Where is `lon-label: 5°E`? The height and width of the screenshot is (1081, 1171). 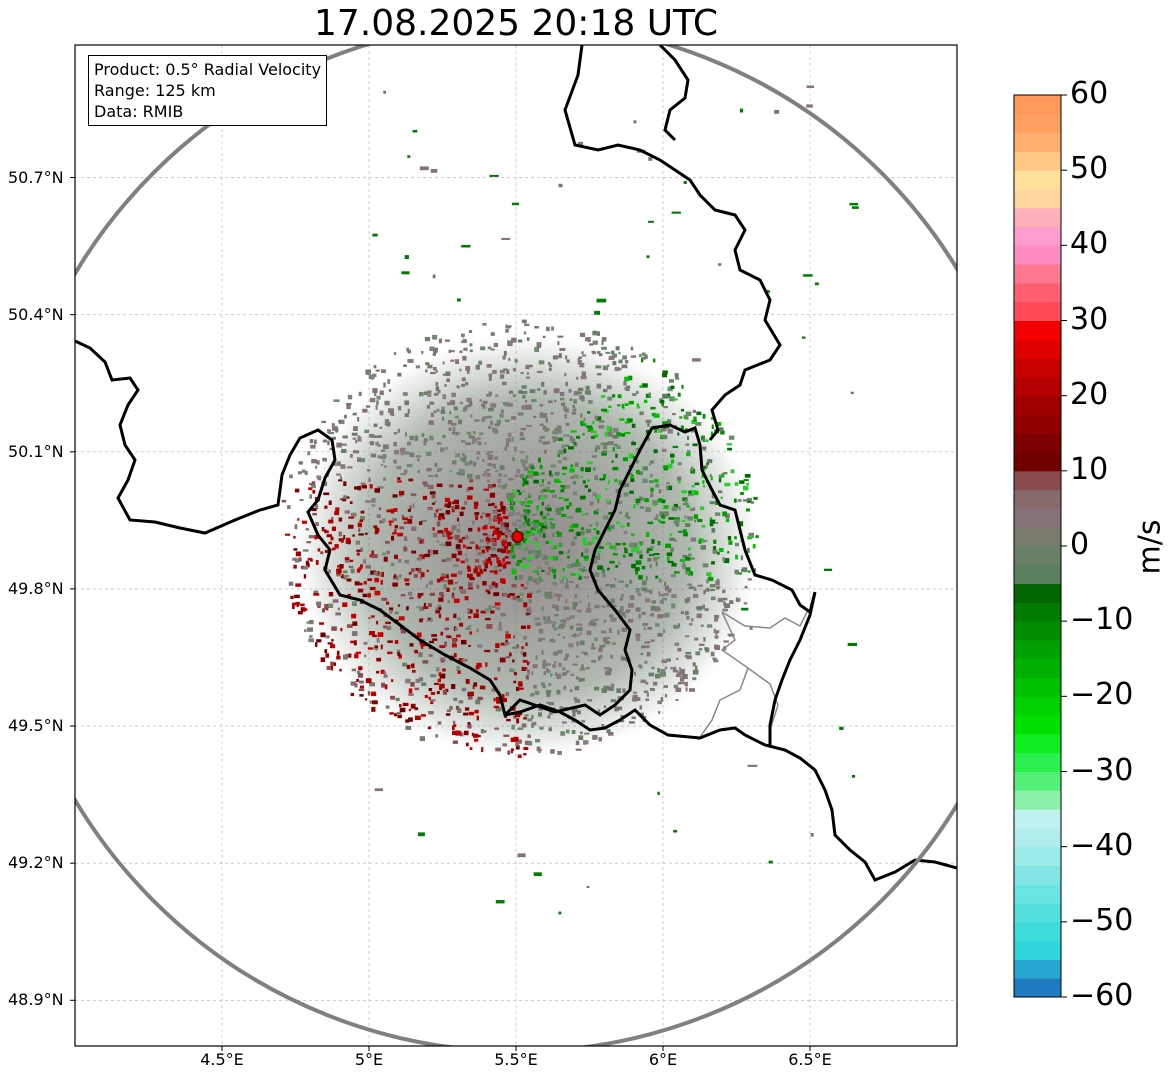 lon-label: 5°E is located at coordinates (369, 1059).